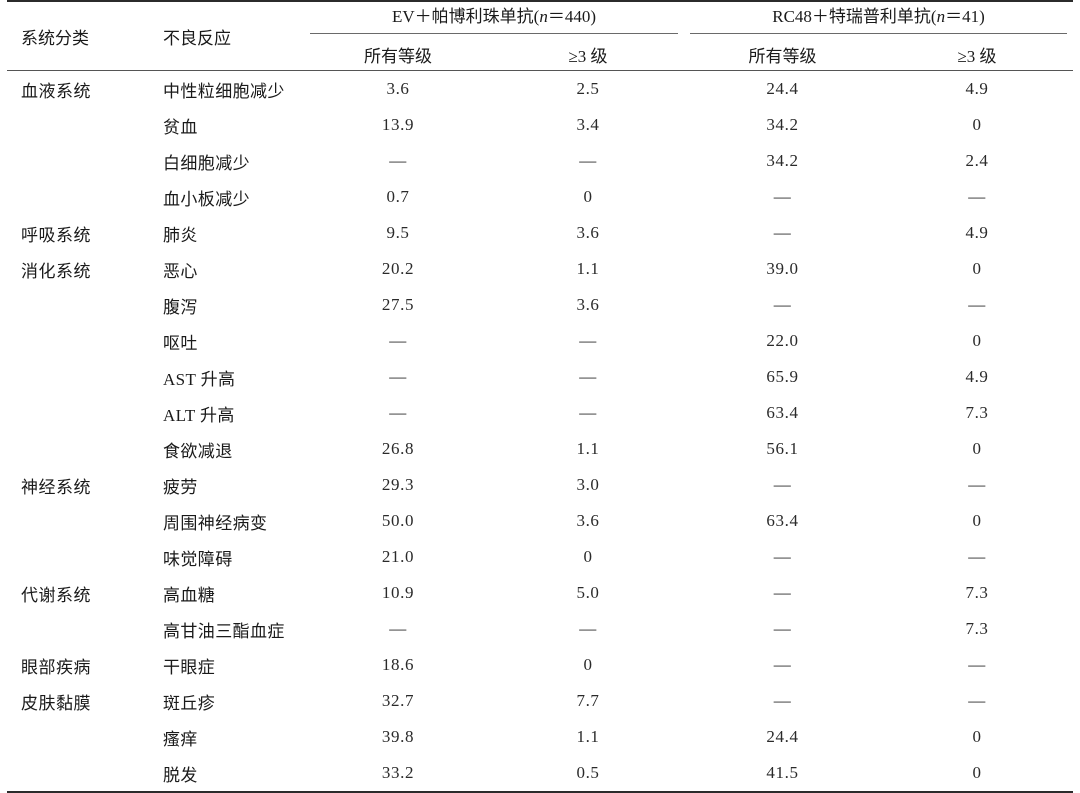  What do you see at coordinates (398, 664) in the screenshot?
I see `cell-ev-all-grades: 18.6` at bounding box center [398, 664].